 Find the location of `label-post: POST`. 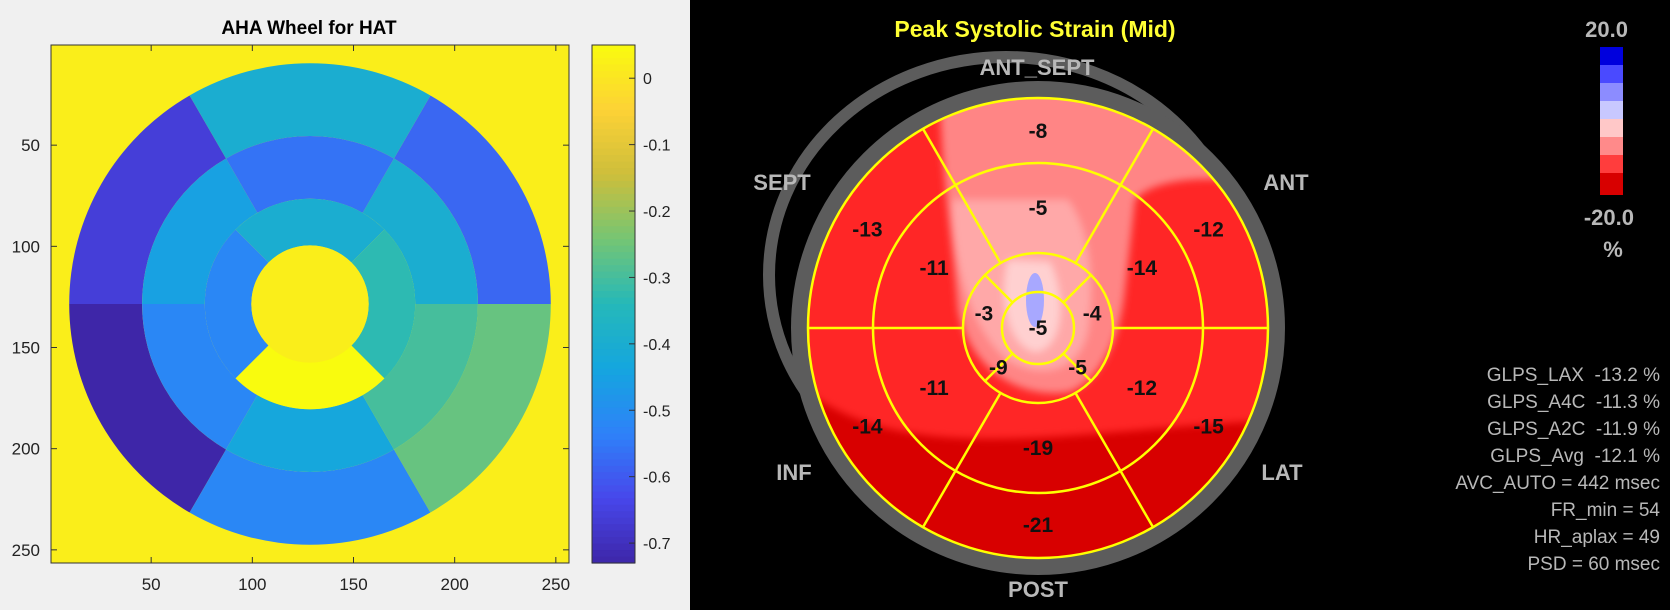

label-post: POST is located at coordinates (1038, 589).